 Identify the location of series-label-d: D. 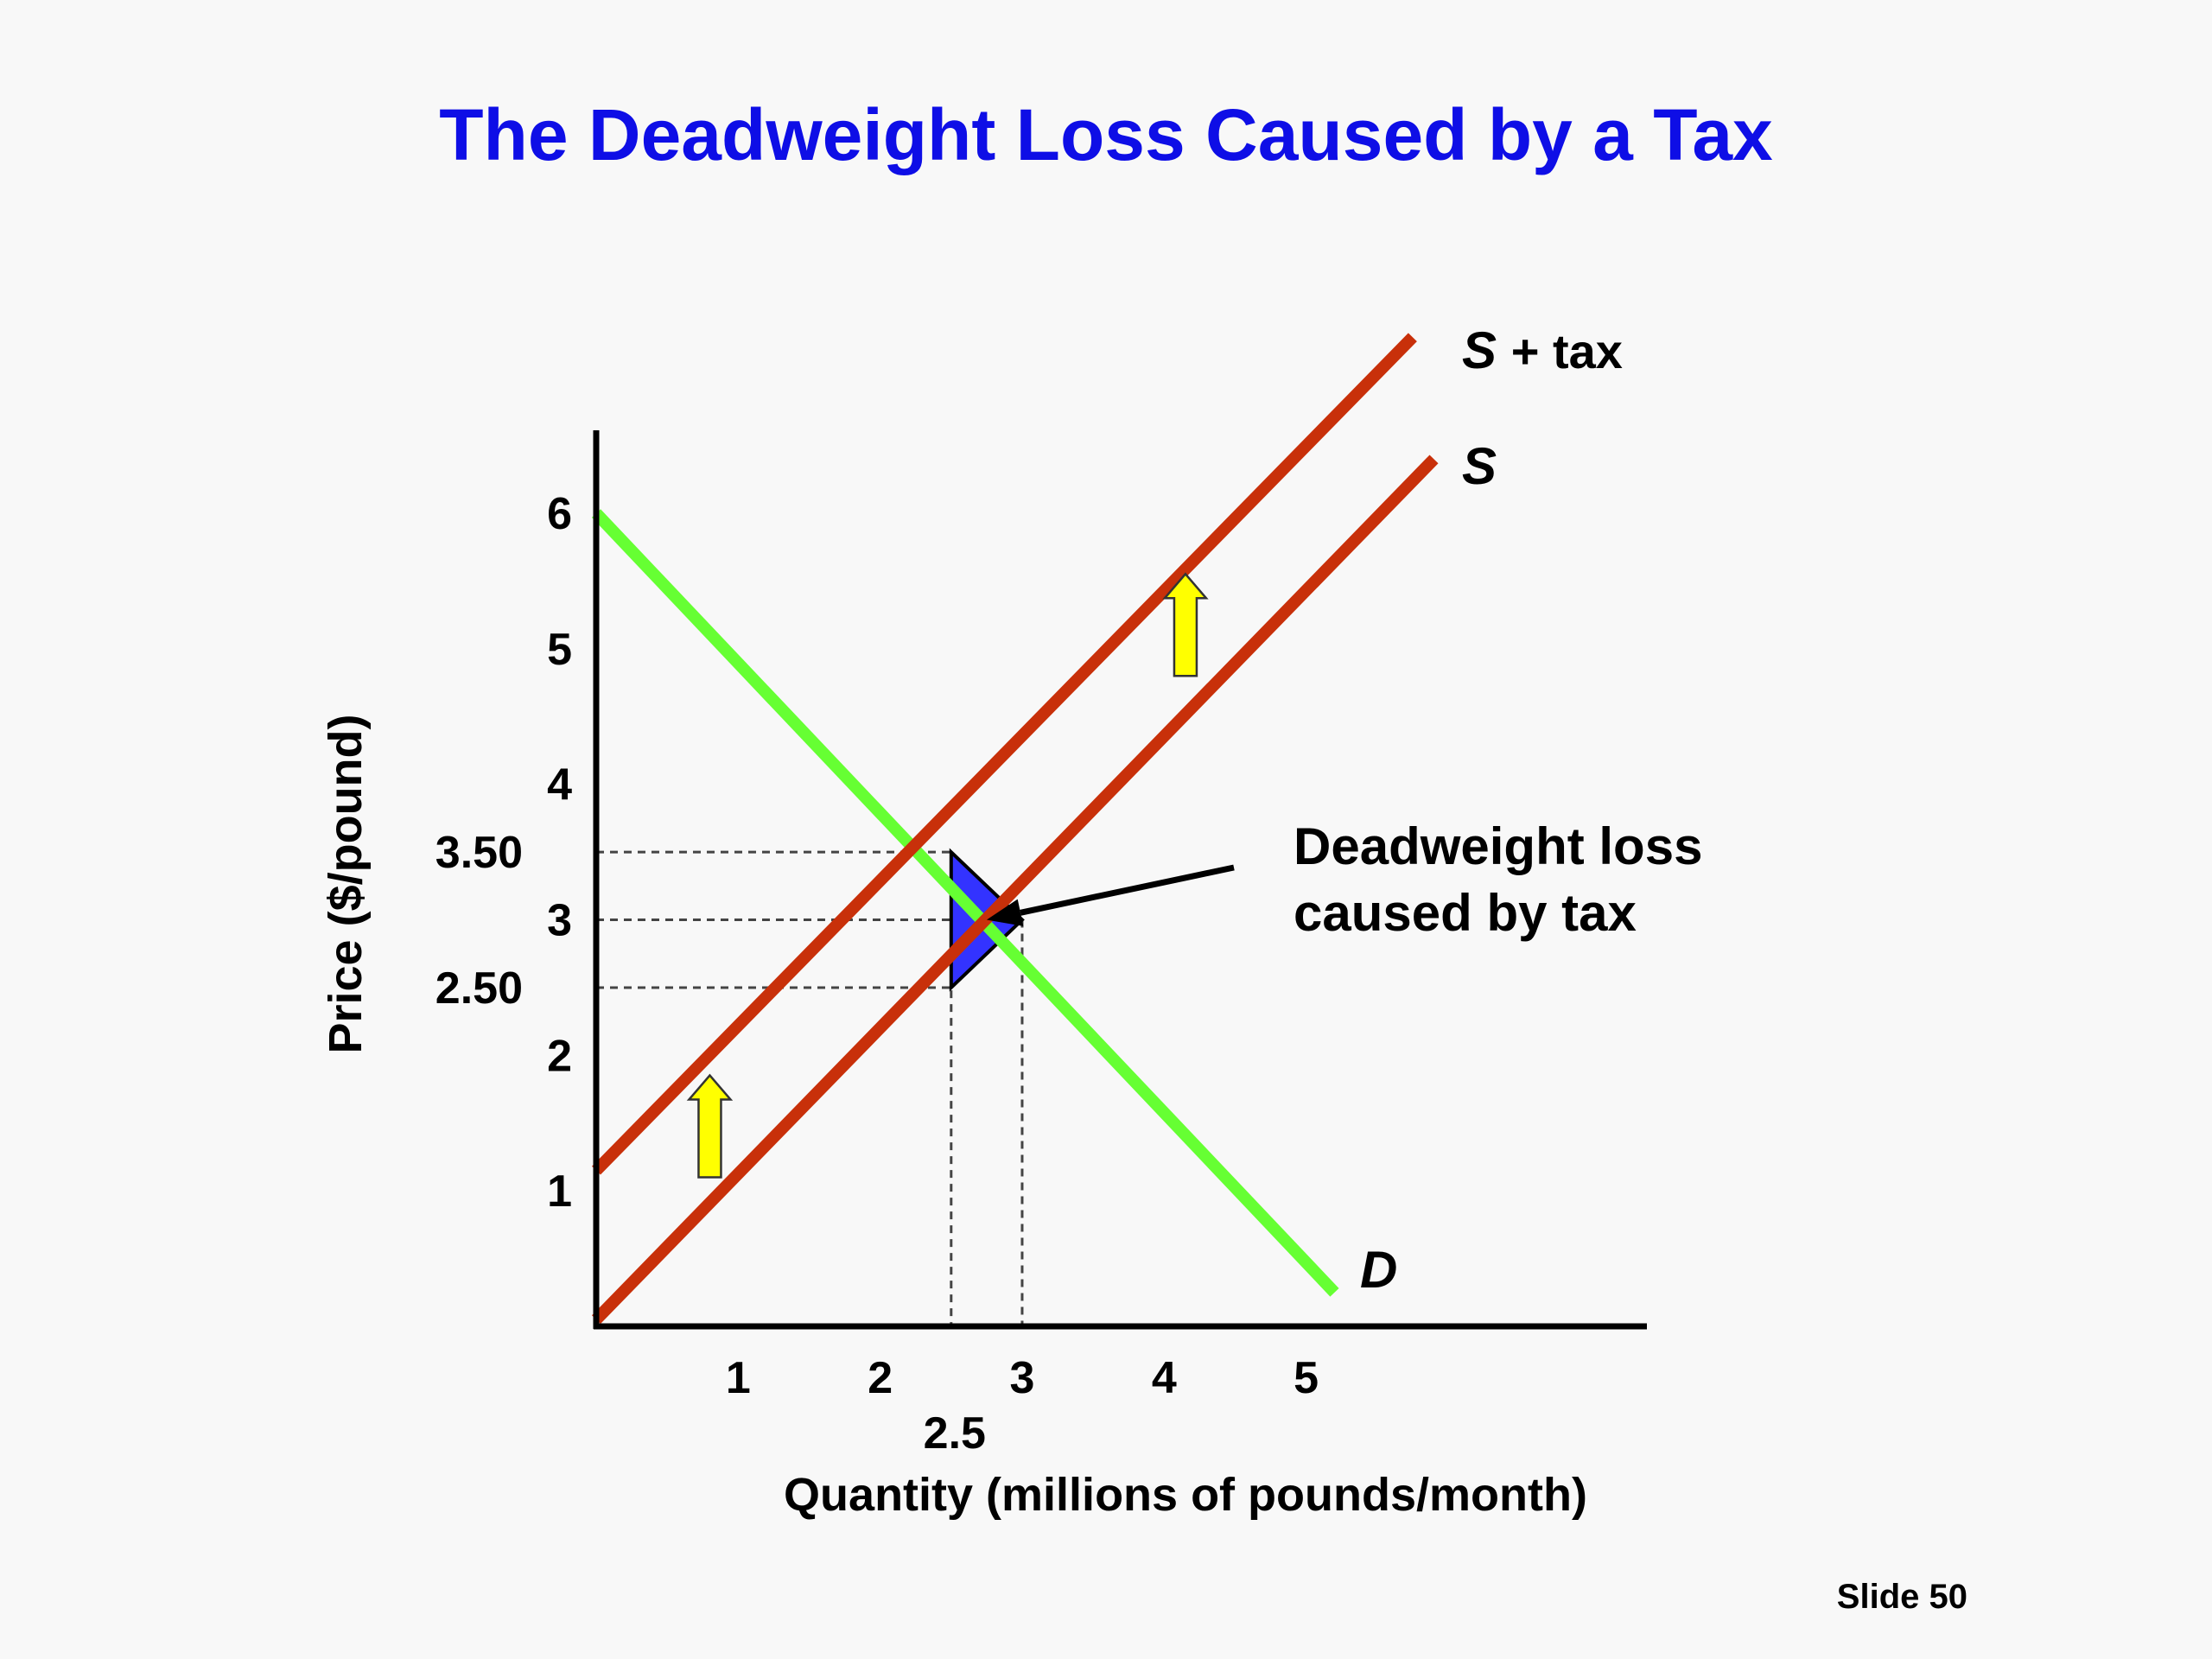
(1378, 1270).